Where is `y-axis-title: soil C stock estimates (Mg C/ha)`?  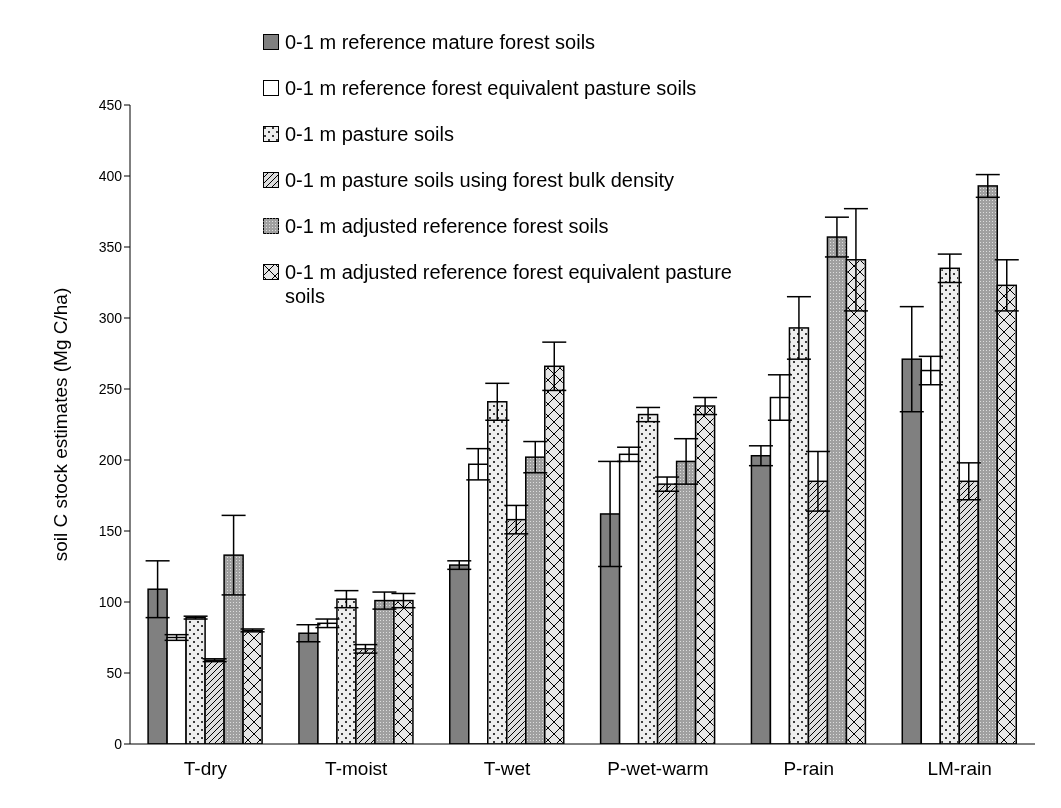
y-axis-title: soil C stock estimates (Mg C/ha) is located at coordinates (60, 424).